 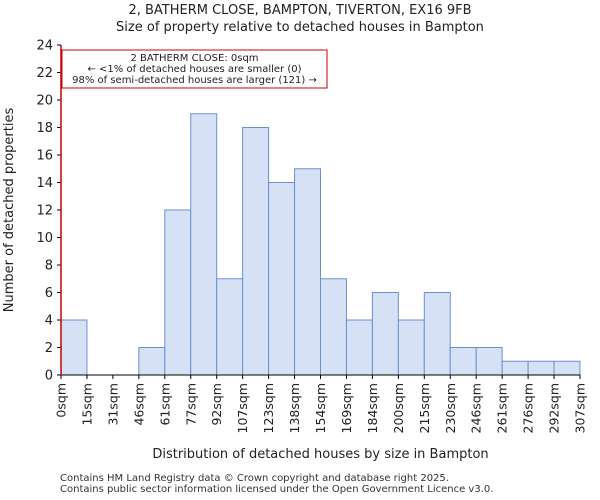 I want to click on x-tick-label: 200sqm, so click(x=398, y=408).